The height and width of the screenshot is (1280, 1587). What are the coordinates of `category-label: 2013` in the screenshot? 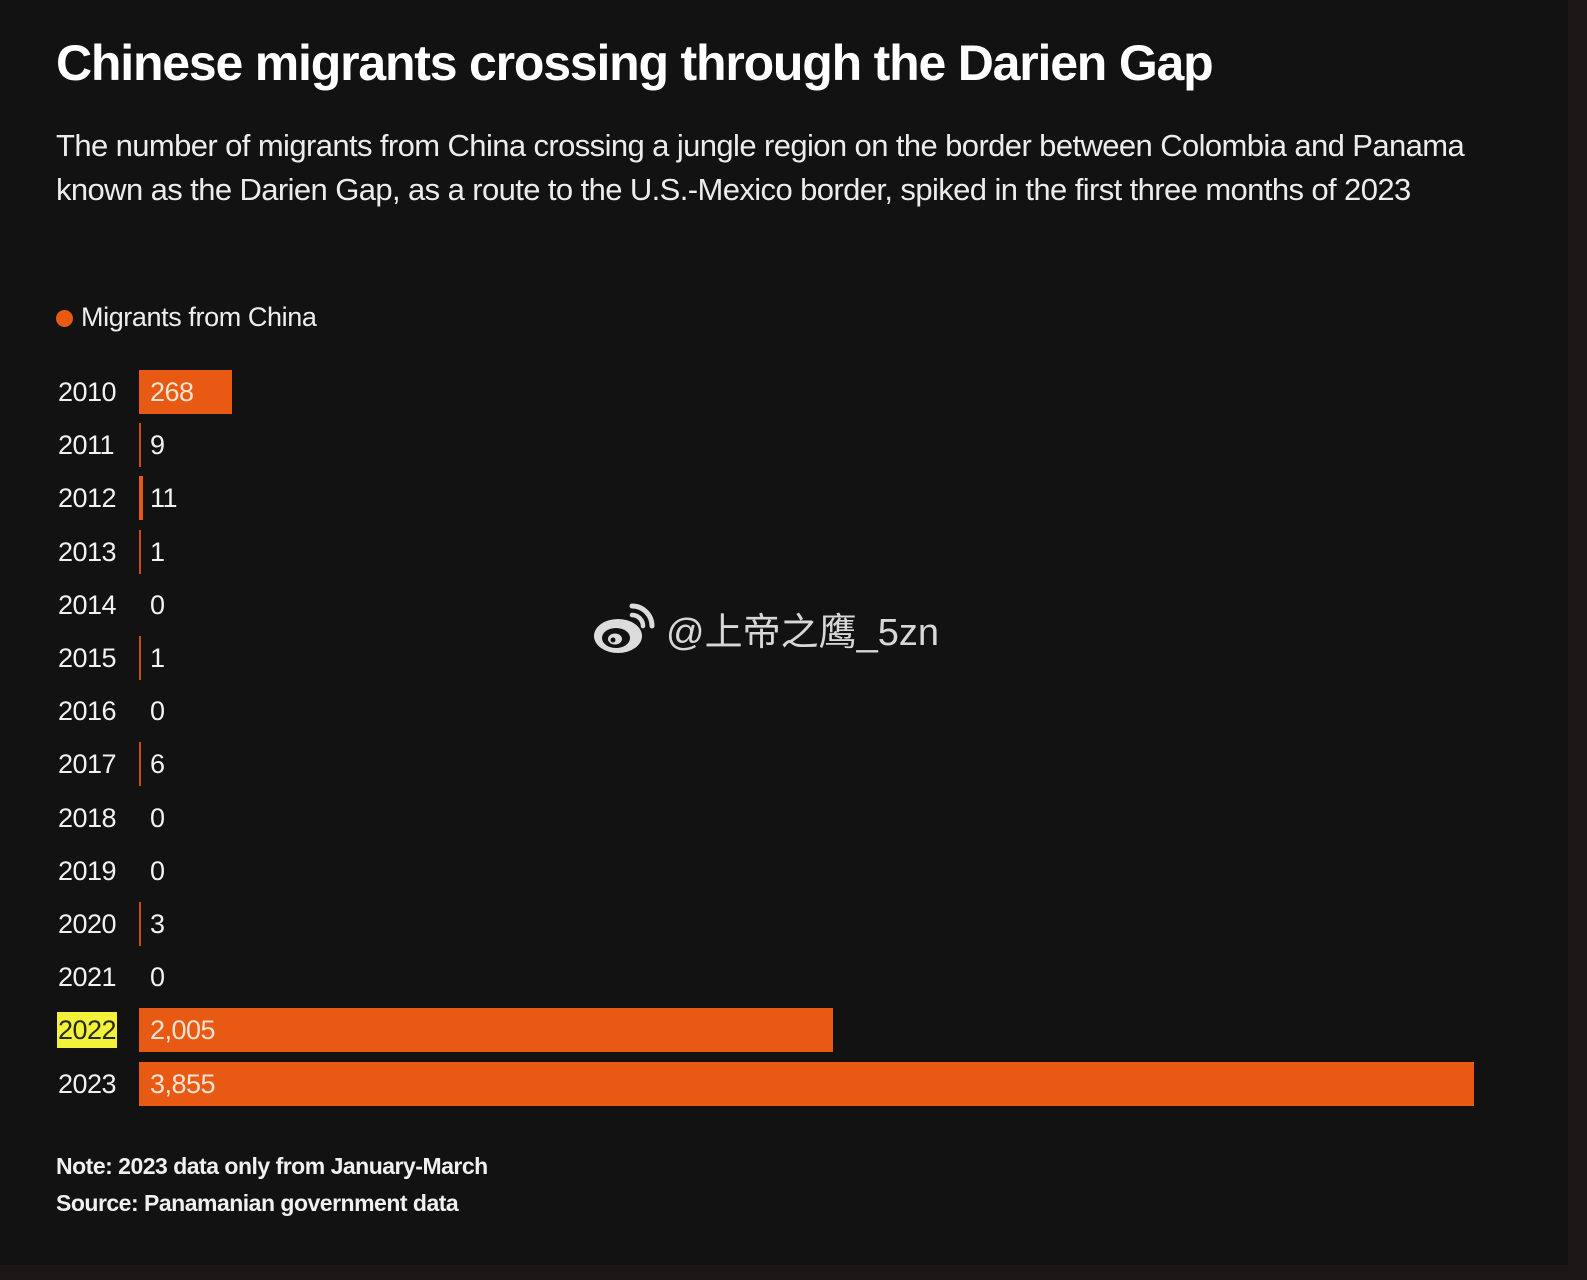 It's located at (87, 551).